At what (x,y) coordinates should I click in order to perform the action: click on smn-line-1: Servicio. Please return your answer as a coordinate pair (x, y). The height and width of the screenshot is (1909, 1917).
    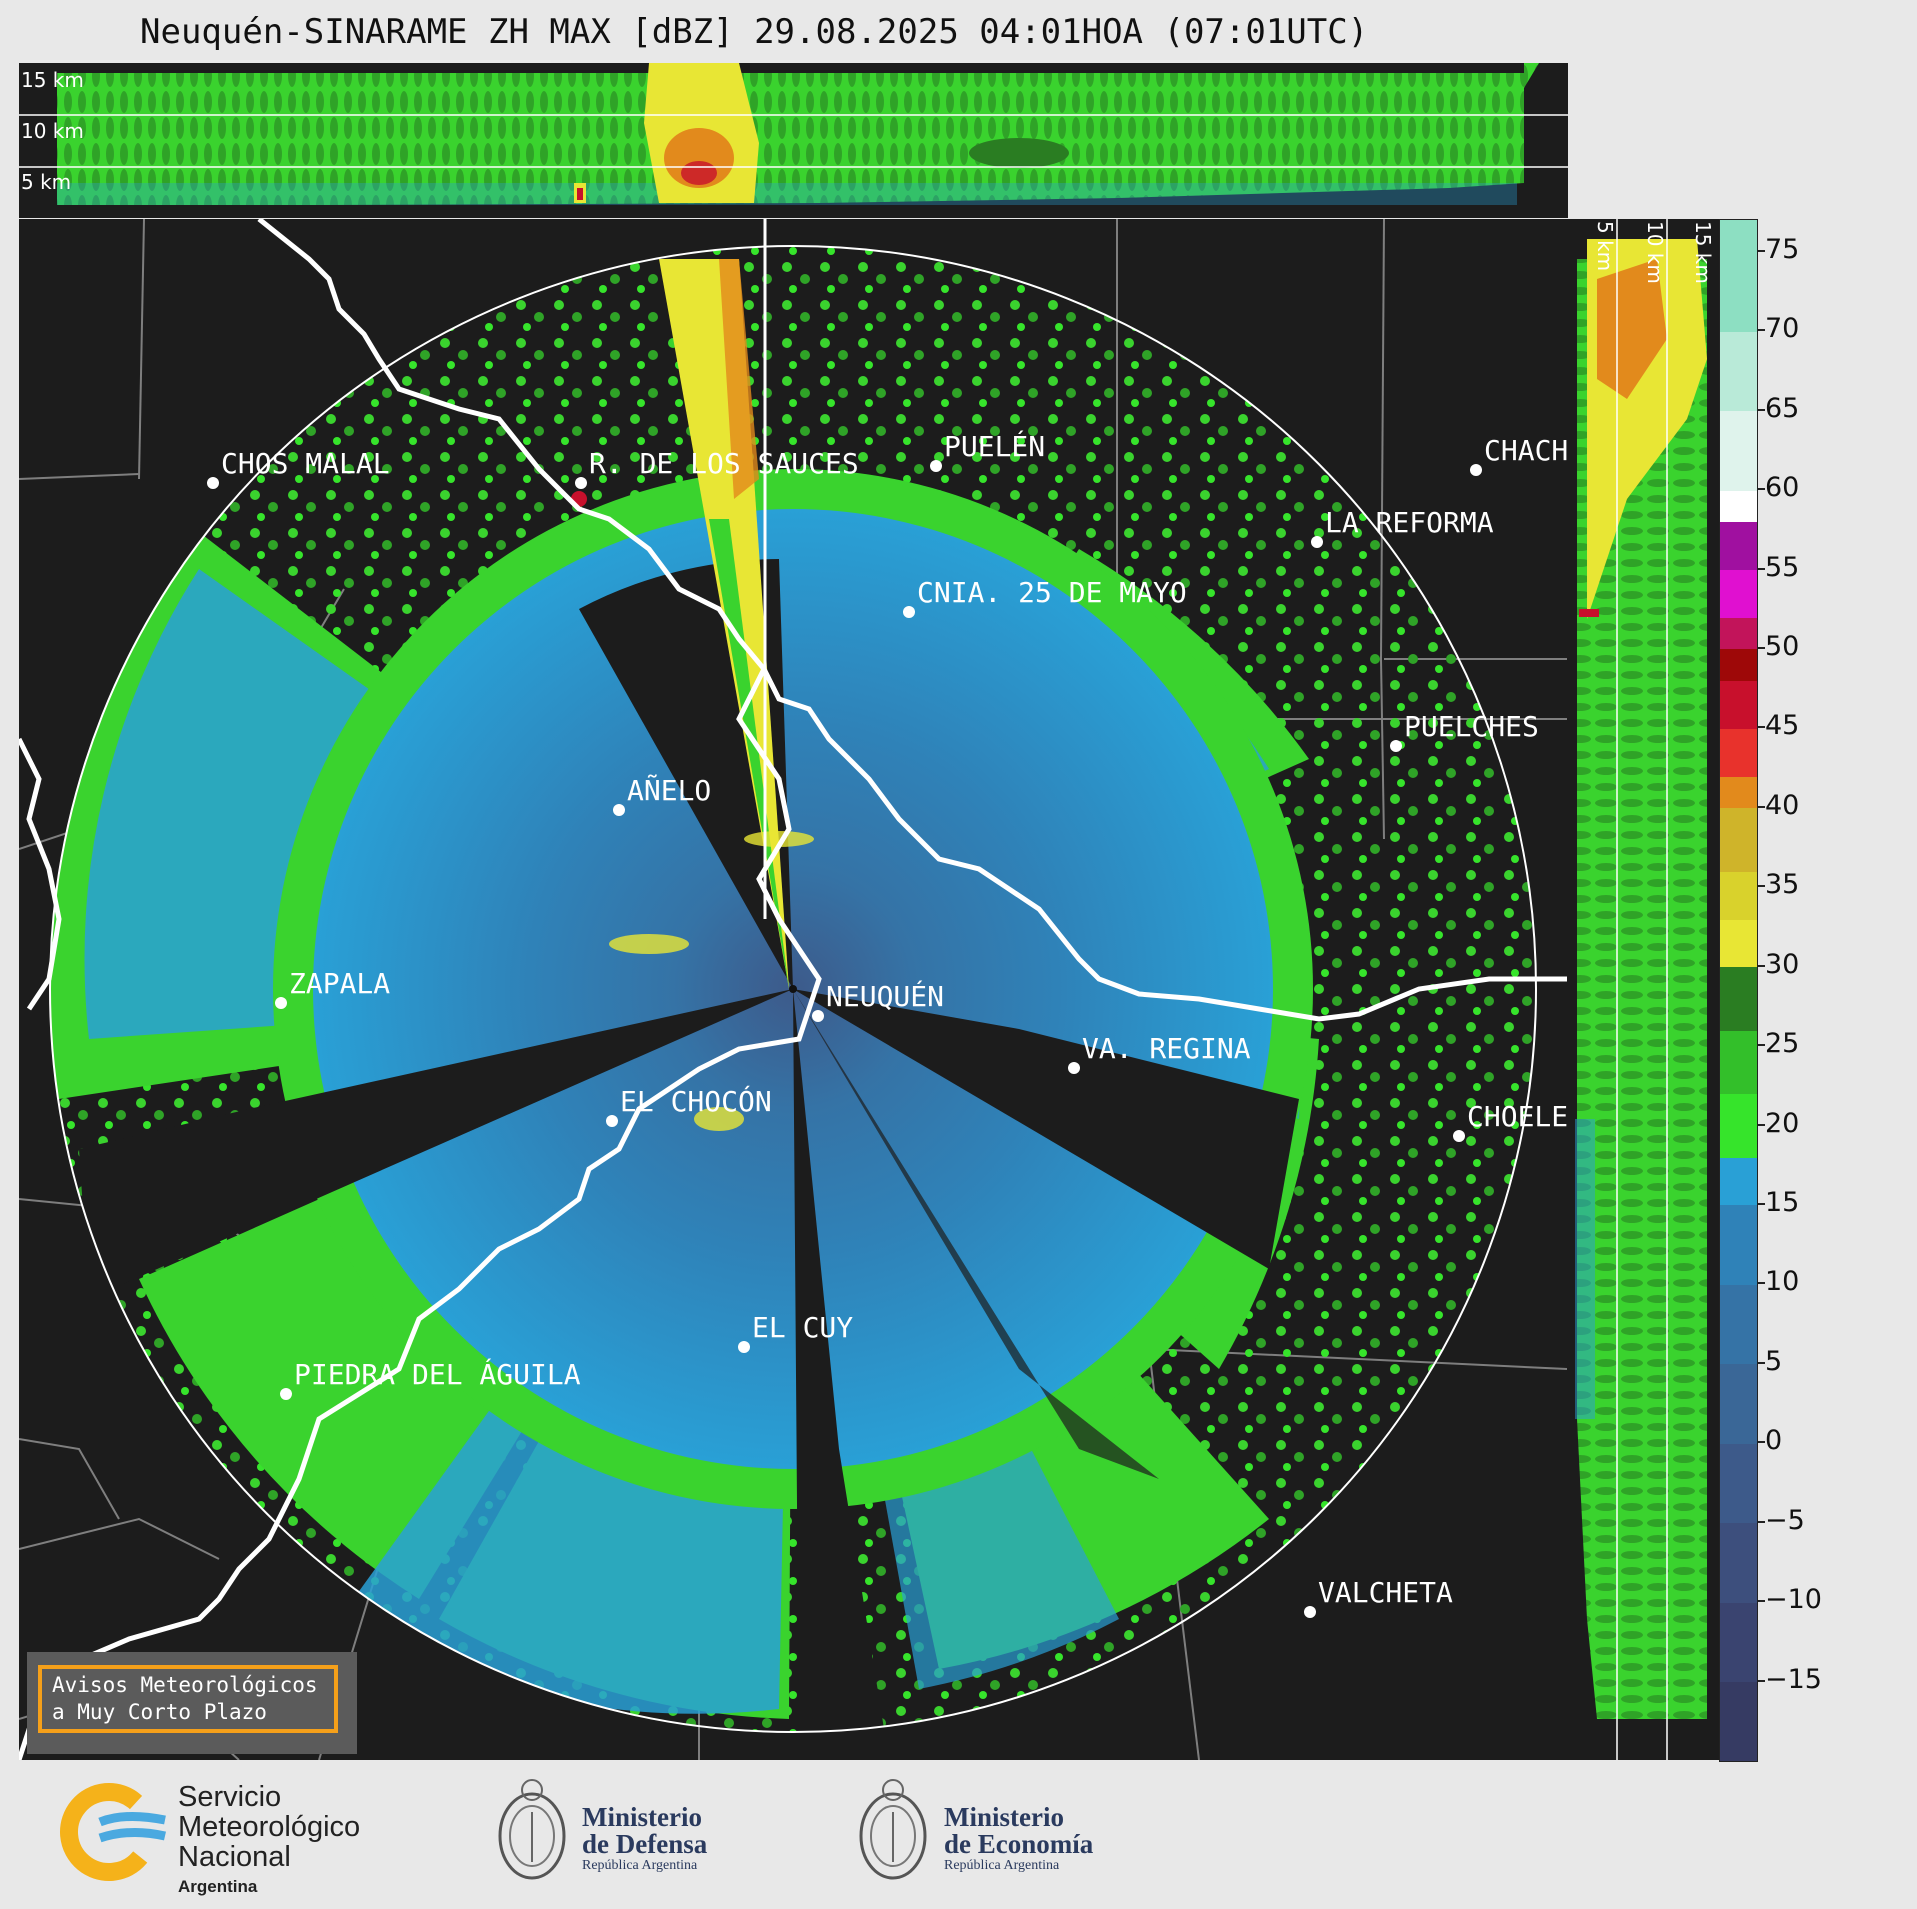
    Looking at the image, I should click on (230, 1797).